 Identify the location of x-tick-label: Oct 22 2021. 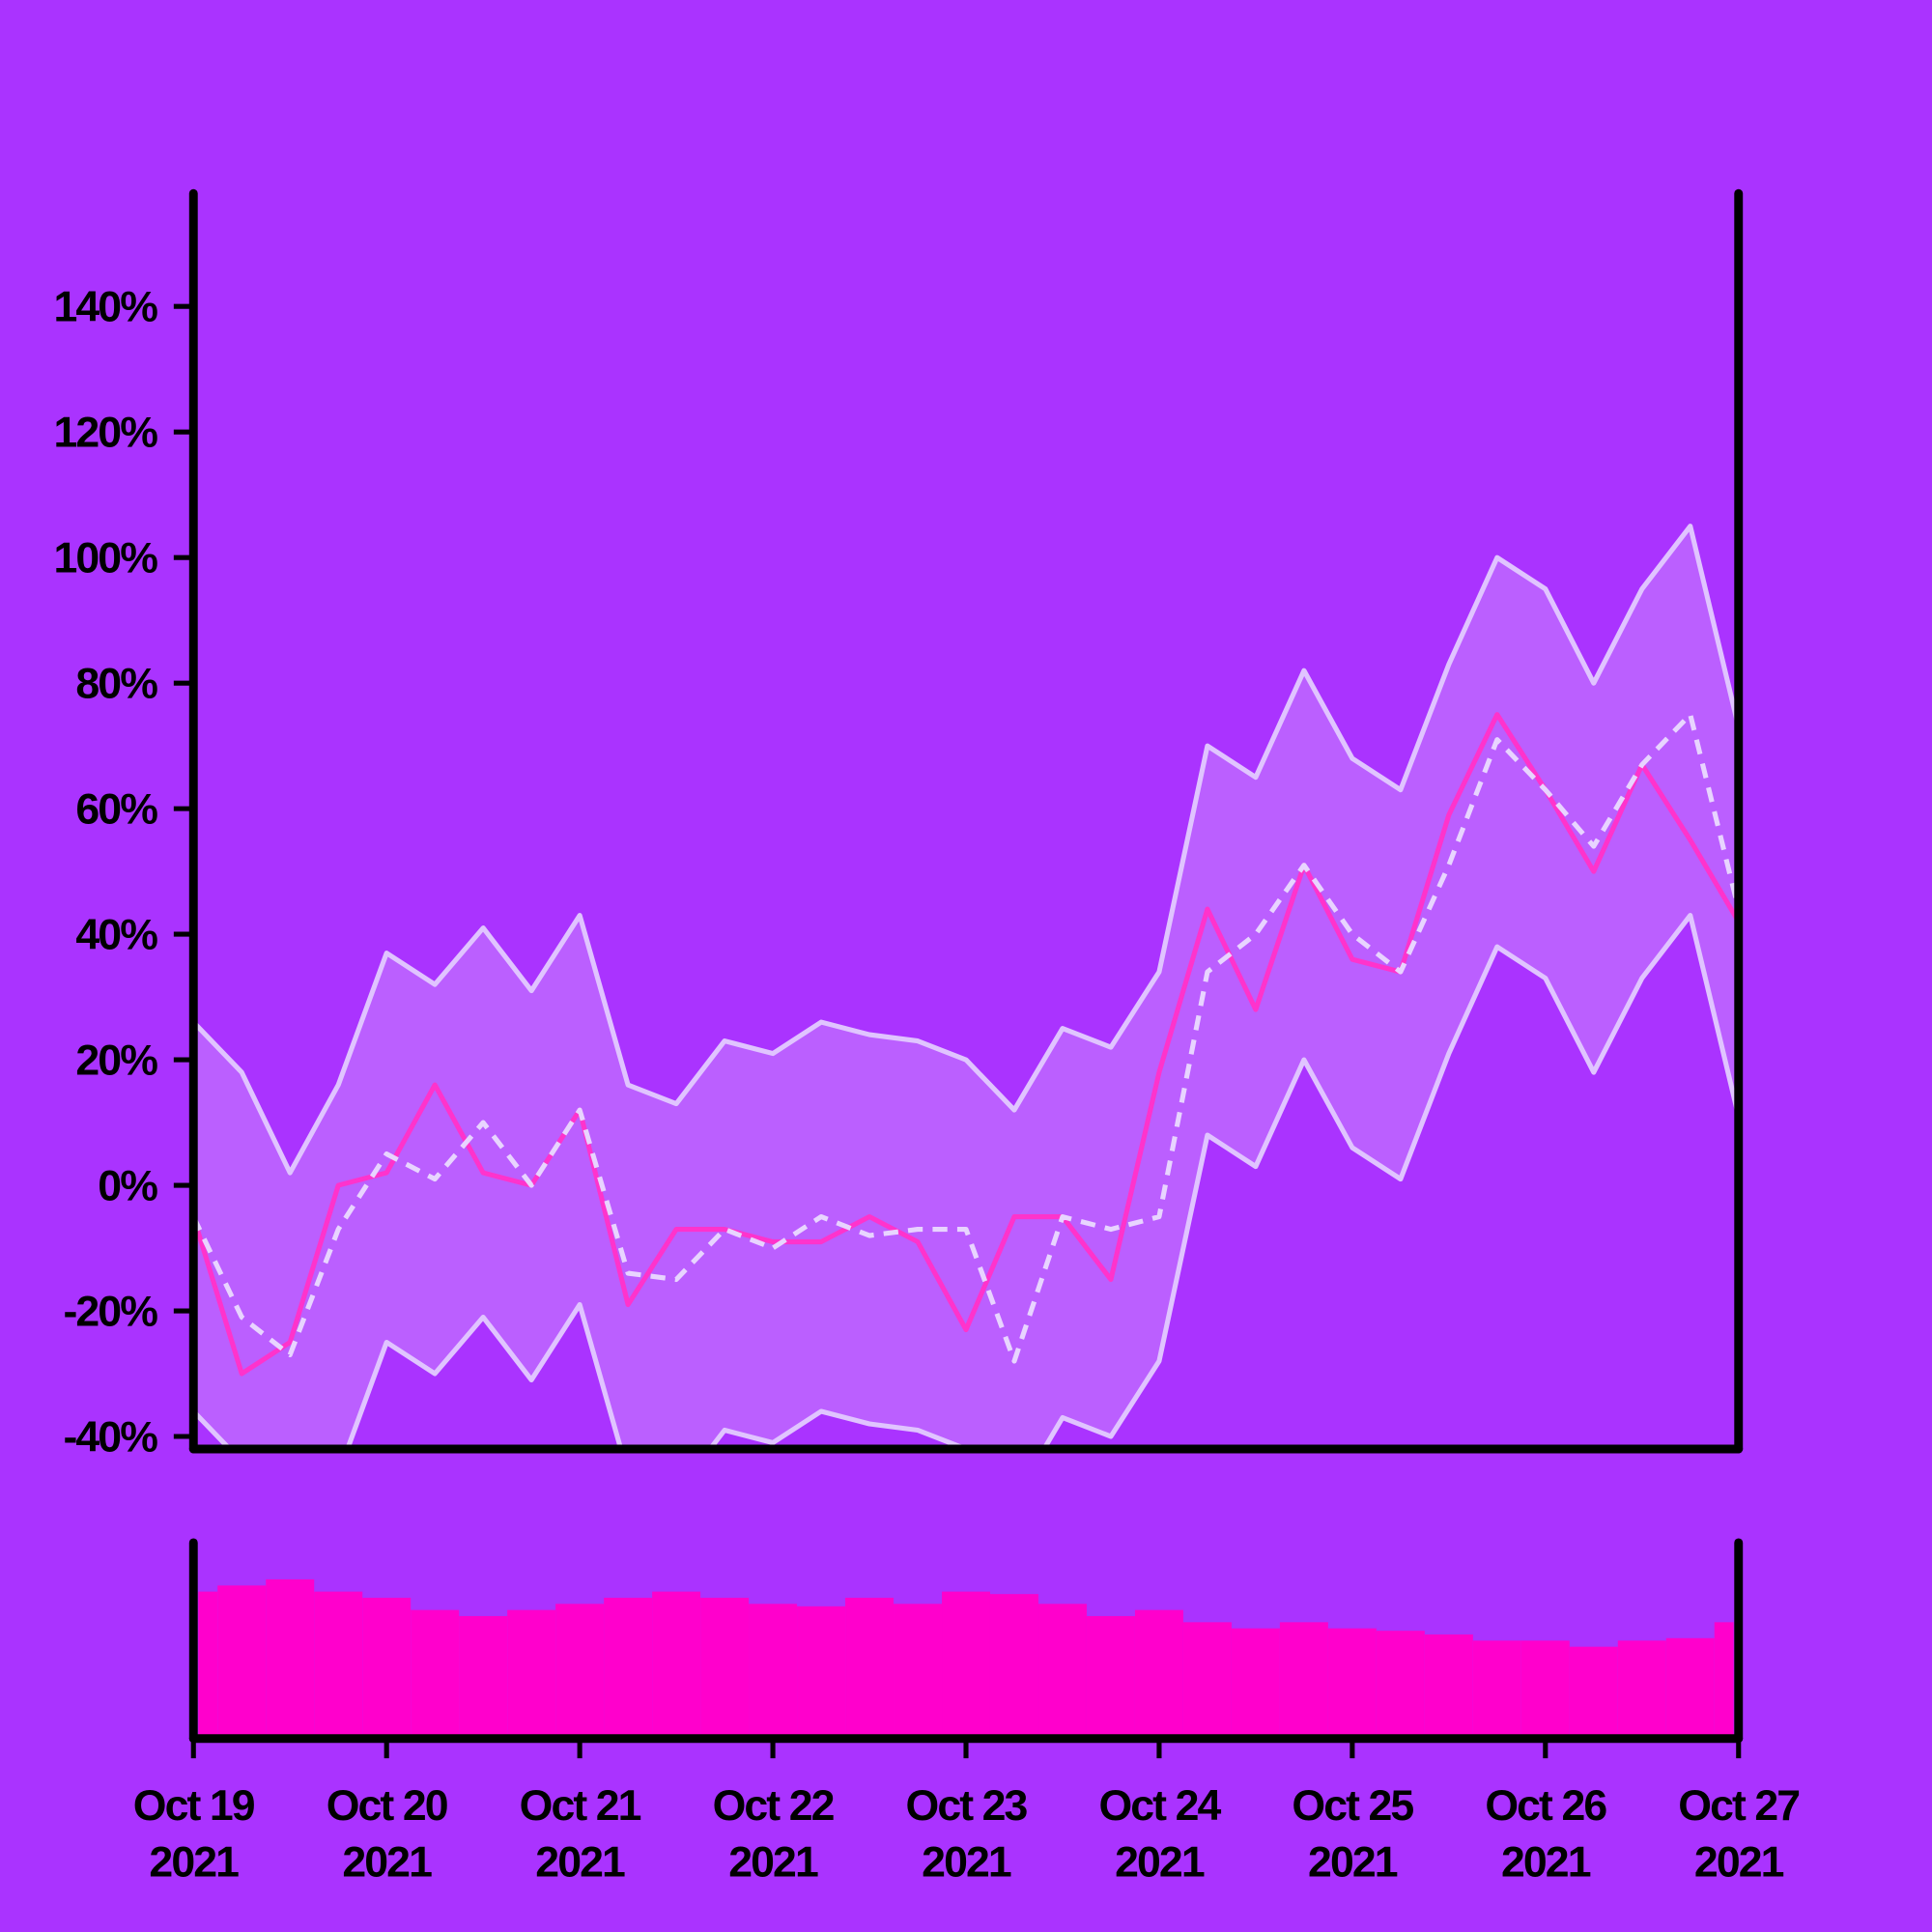
(774, 1834).